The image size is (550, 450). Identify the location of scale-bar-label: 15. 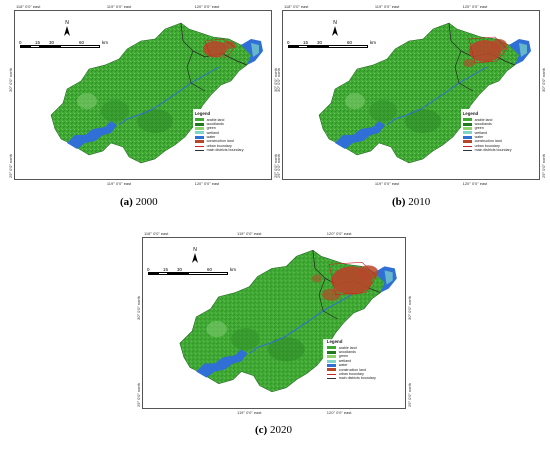
(166, 269).